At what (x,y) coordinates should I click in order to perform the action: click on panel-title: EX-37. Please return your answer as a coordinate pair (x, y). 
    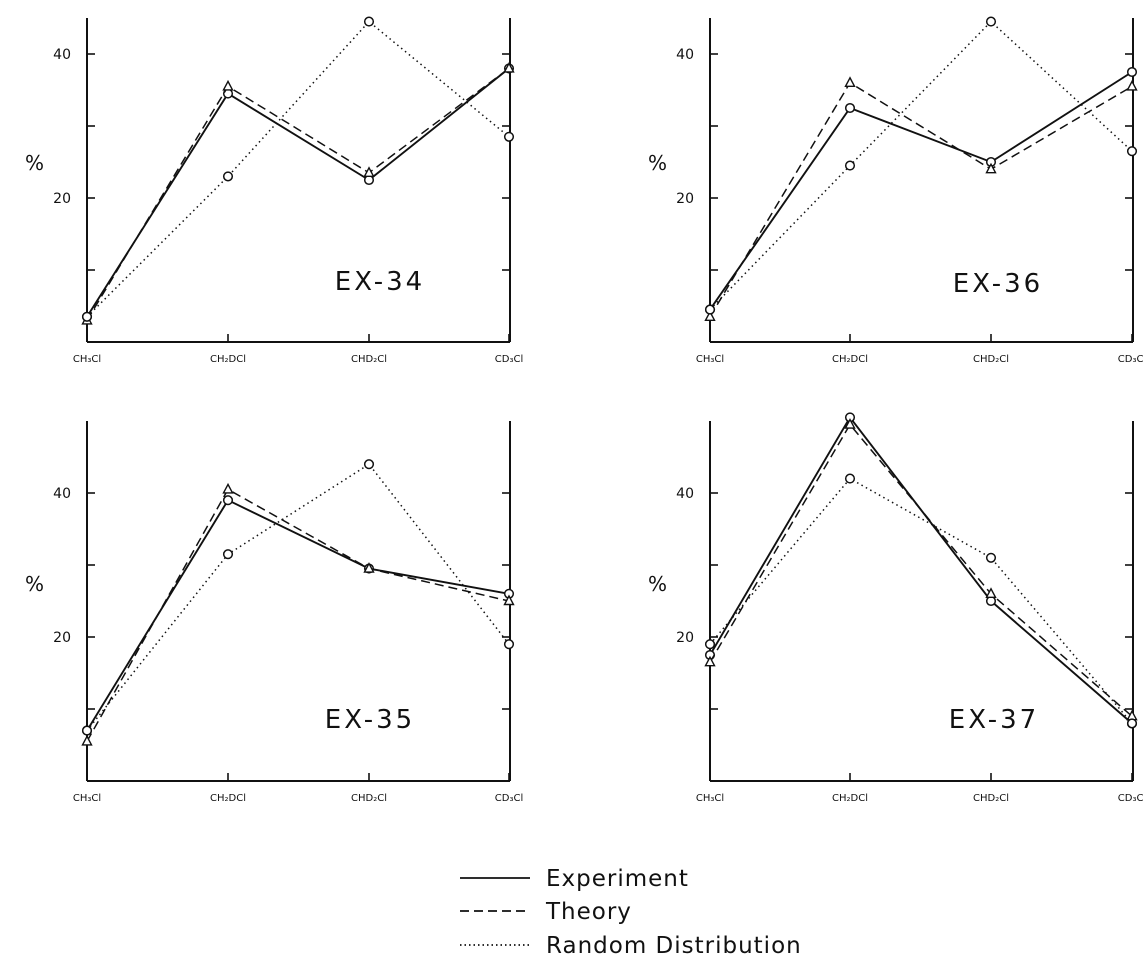
    Looking at the image, I should click on (994, 720).